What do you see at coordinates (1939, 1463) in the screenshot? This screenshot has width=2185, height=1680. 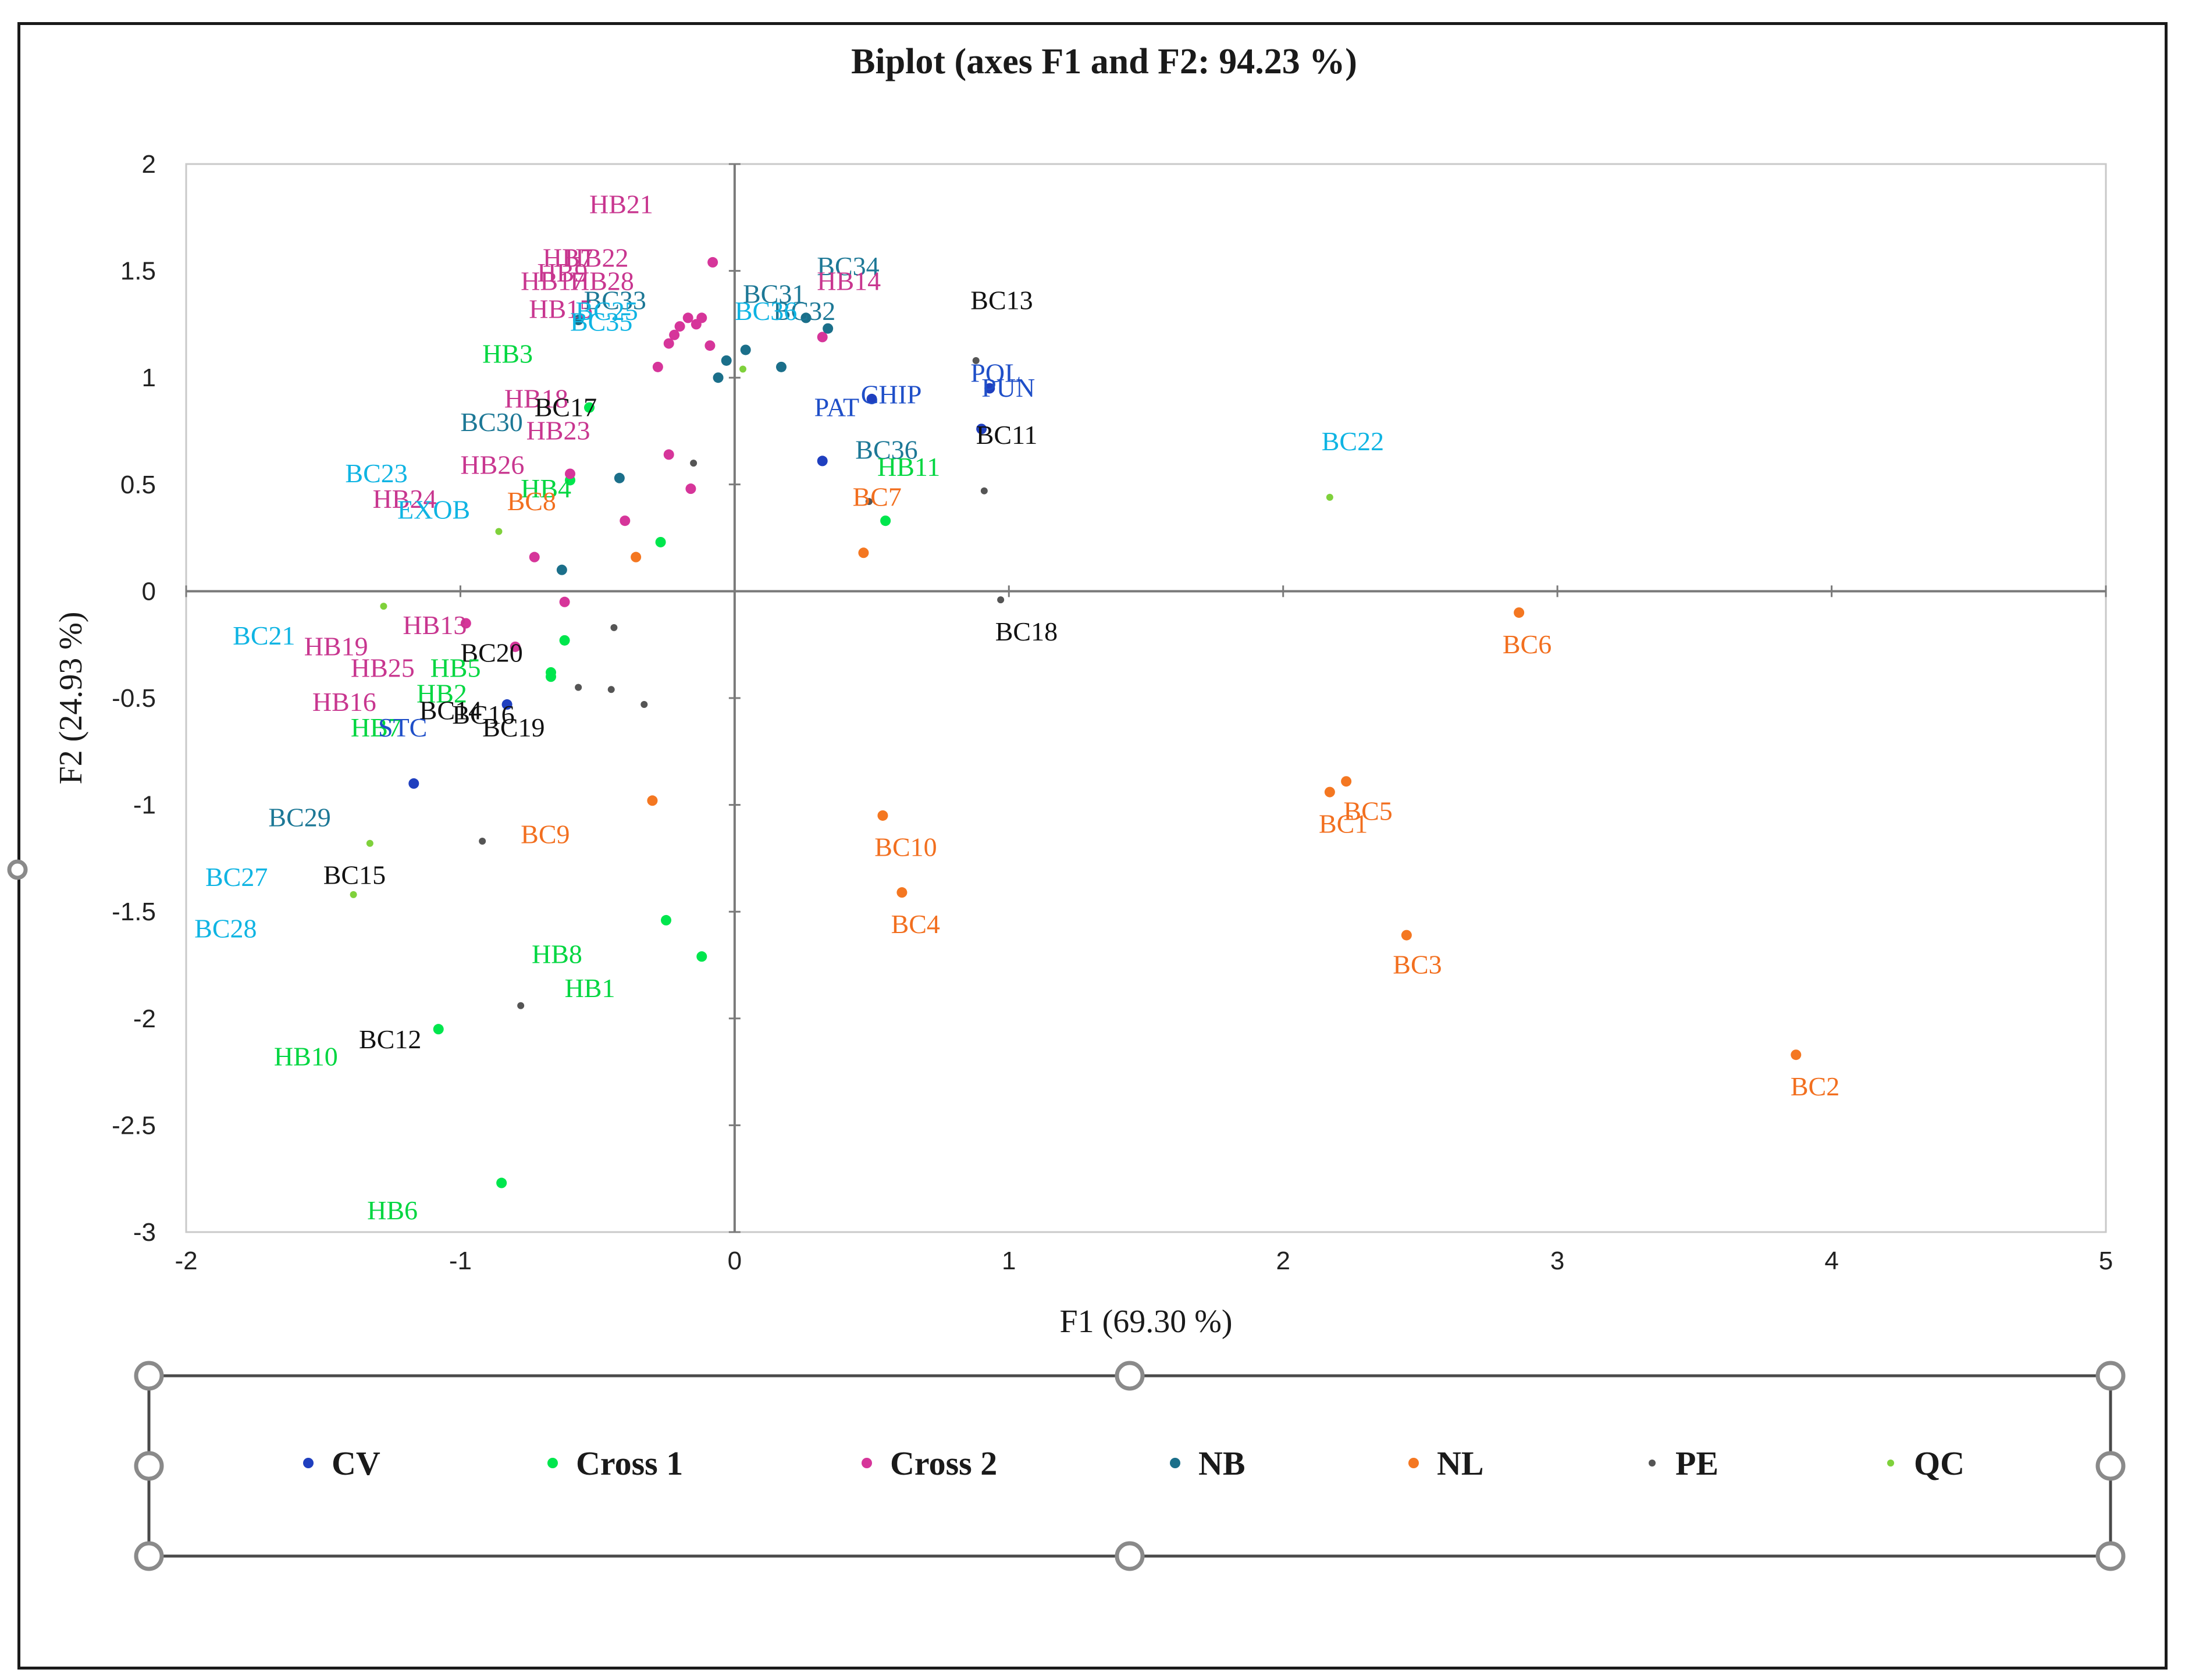 I see `legend-label-qc: QC` at bounding box center [1939, 1463].